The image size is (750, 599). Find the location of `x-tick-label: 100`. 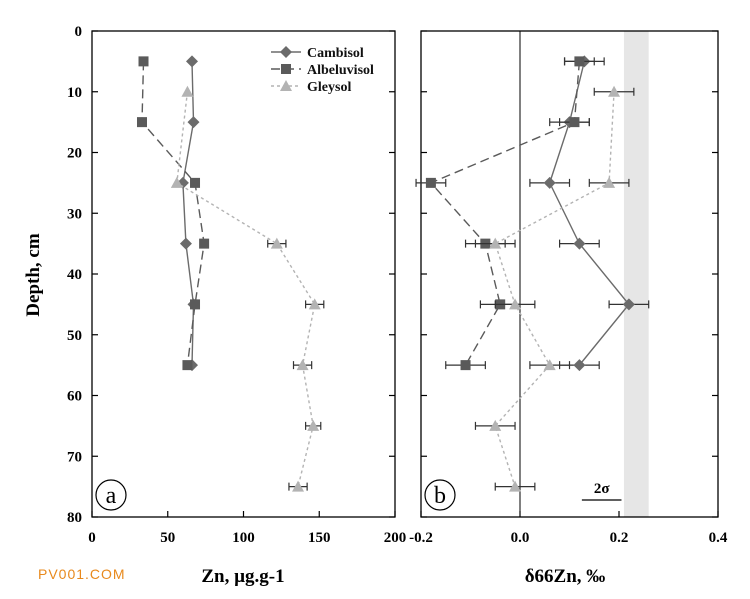

x-tick-label: 100 is located at coordinates (243, 538).